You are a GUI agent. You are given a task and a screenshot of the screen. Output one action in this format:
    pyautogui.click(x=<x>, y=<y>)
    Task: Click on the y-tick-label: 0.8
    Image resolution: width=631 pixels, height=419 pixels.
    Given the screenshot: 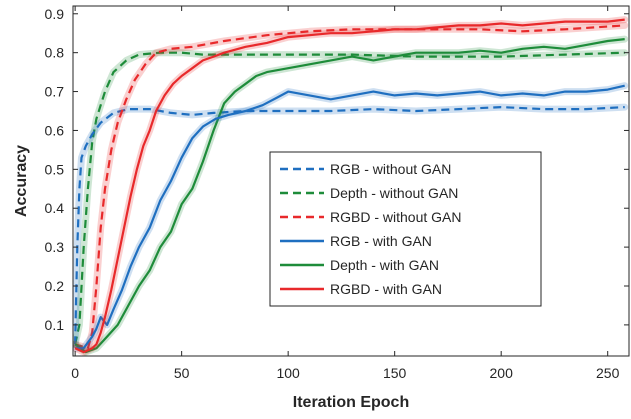 What is the action you would take?
    pyautogui.click(x=55, y=53)
    